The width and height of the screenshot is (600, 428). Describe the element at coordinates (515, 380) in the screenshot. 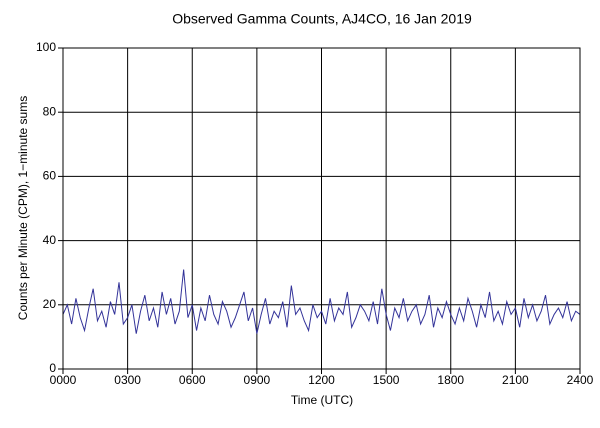

I see `x-tick-label: 2100` at that location.